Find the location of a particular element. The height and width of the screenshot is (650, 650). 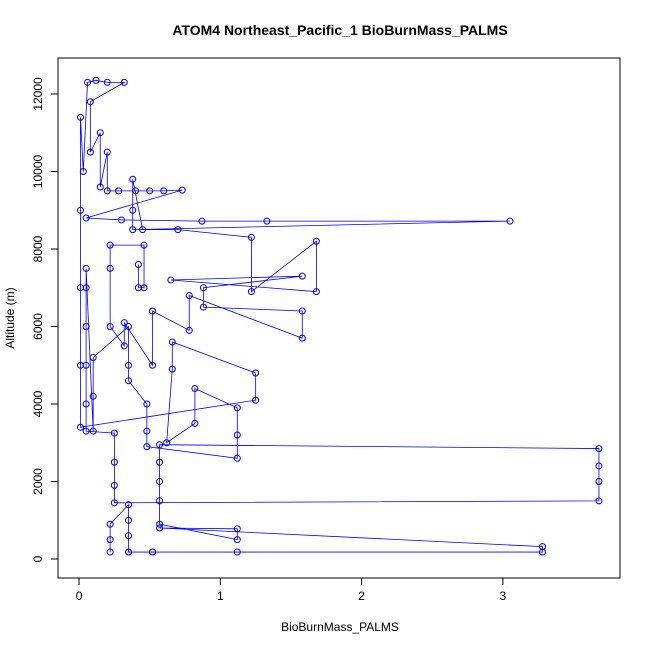

y-tick-label: 4000 is located at coordinates (38, 403).